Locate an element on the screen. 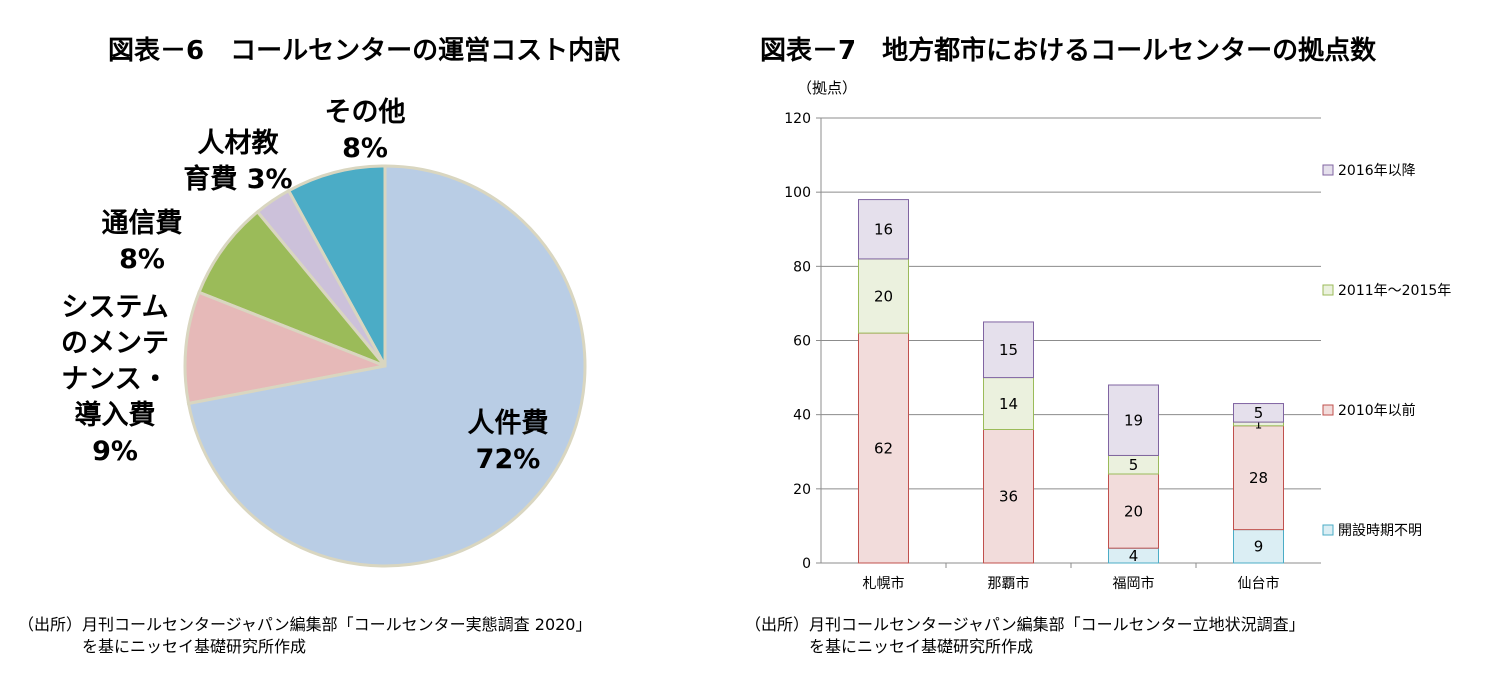  bar-value-label: 15 is located at coordinates (1008, 350).